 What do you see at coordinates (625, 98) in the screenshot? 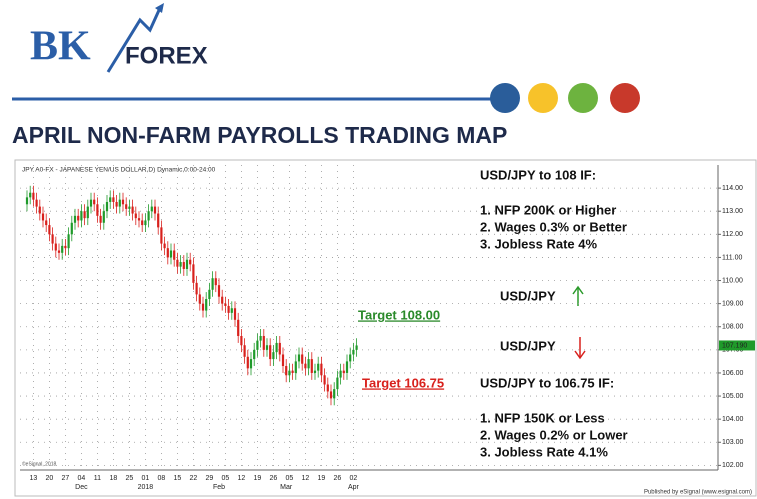
I see `dot-red` at bounding box center [625, 98].